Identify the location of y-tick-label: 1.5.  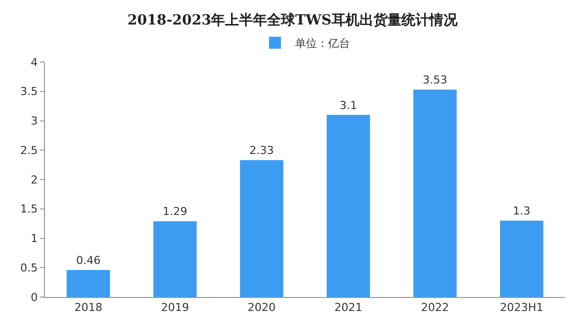
(29, 209).